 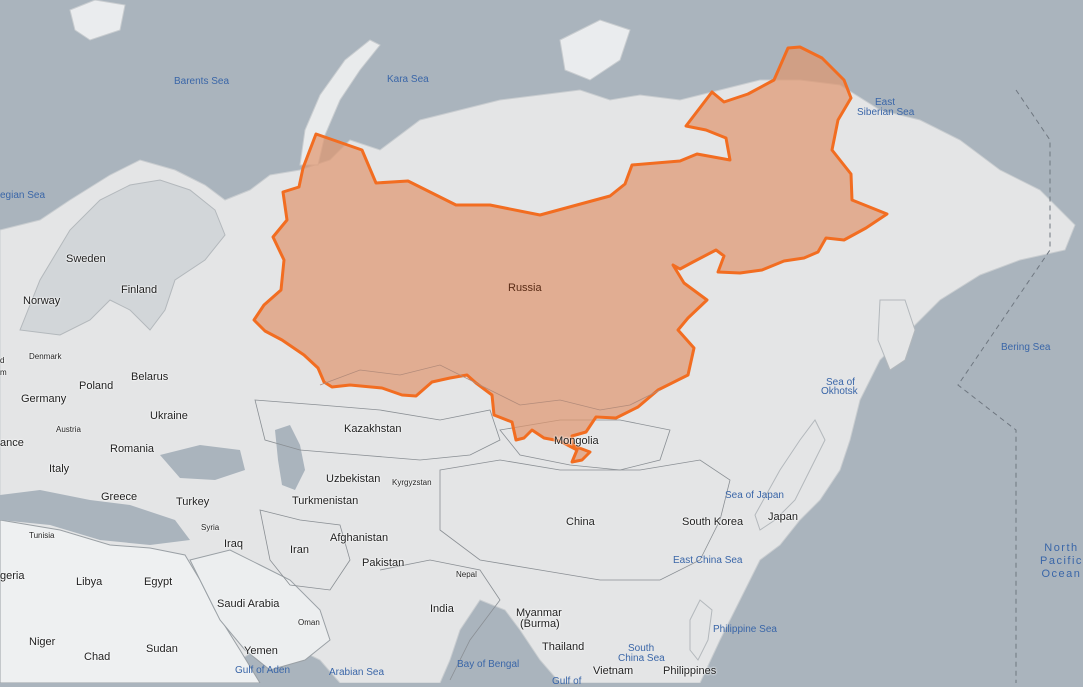 What do you see at coordinates (440, 620) in the screenshot?
I see `border-india` at bounding box center [440, 620].